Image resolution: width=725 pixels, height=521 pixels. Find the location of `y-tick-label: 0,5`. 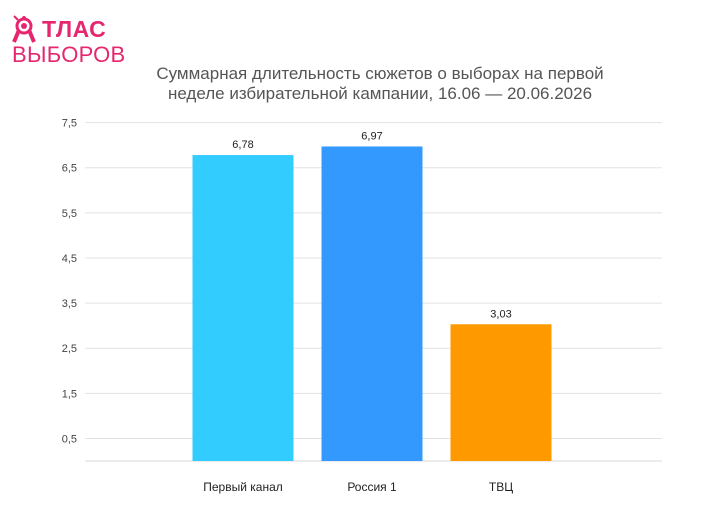

y-tick-label: 0,5 is located at coordinates (69, 439).